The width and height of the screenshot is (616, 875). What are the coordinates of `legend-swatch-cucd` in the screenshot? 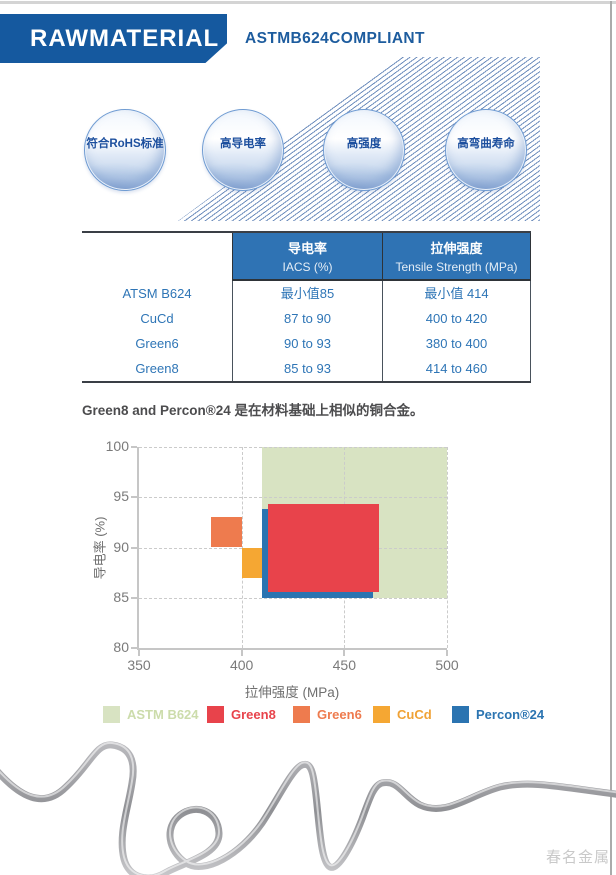 It's located at (381, 714).